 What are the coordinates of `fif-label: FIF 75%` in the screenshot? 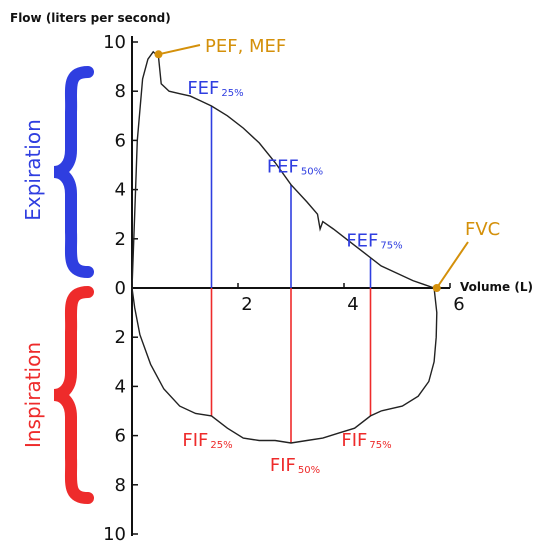 It's located at (366, 440).